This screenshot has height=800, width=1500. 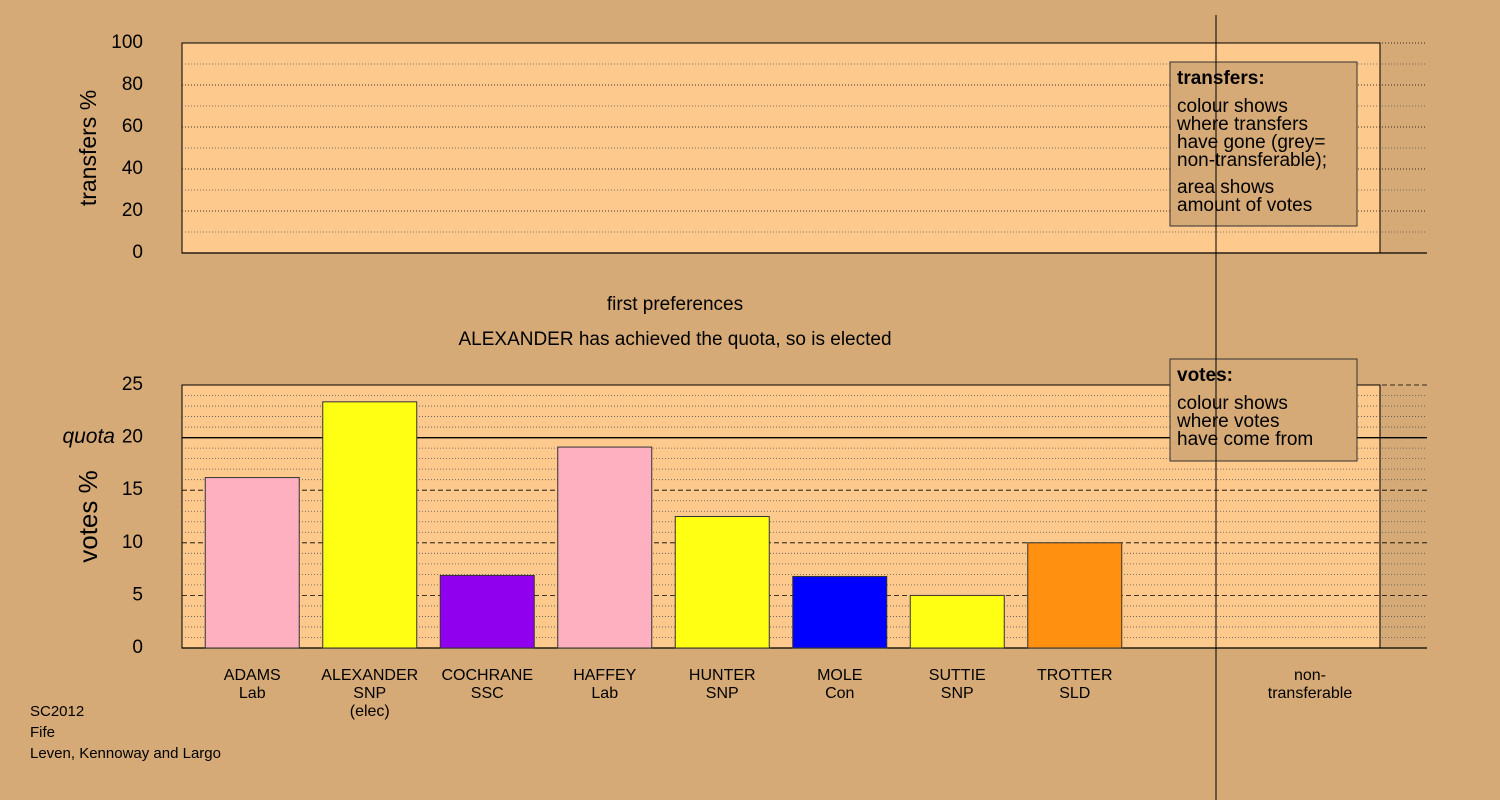 What do you see at coordinates (1074, 693) in the screenshot?
I see `x-tick-label: SLD` at bounding box center [1074, 693].